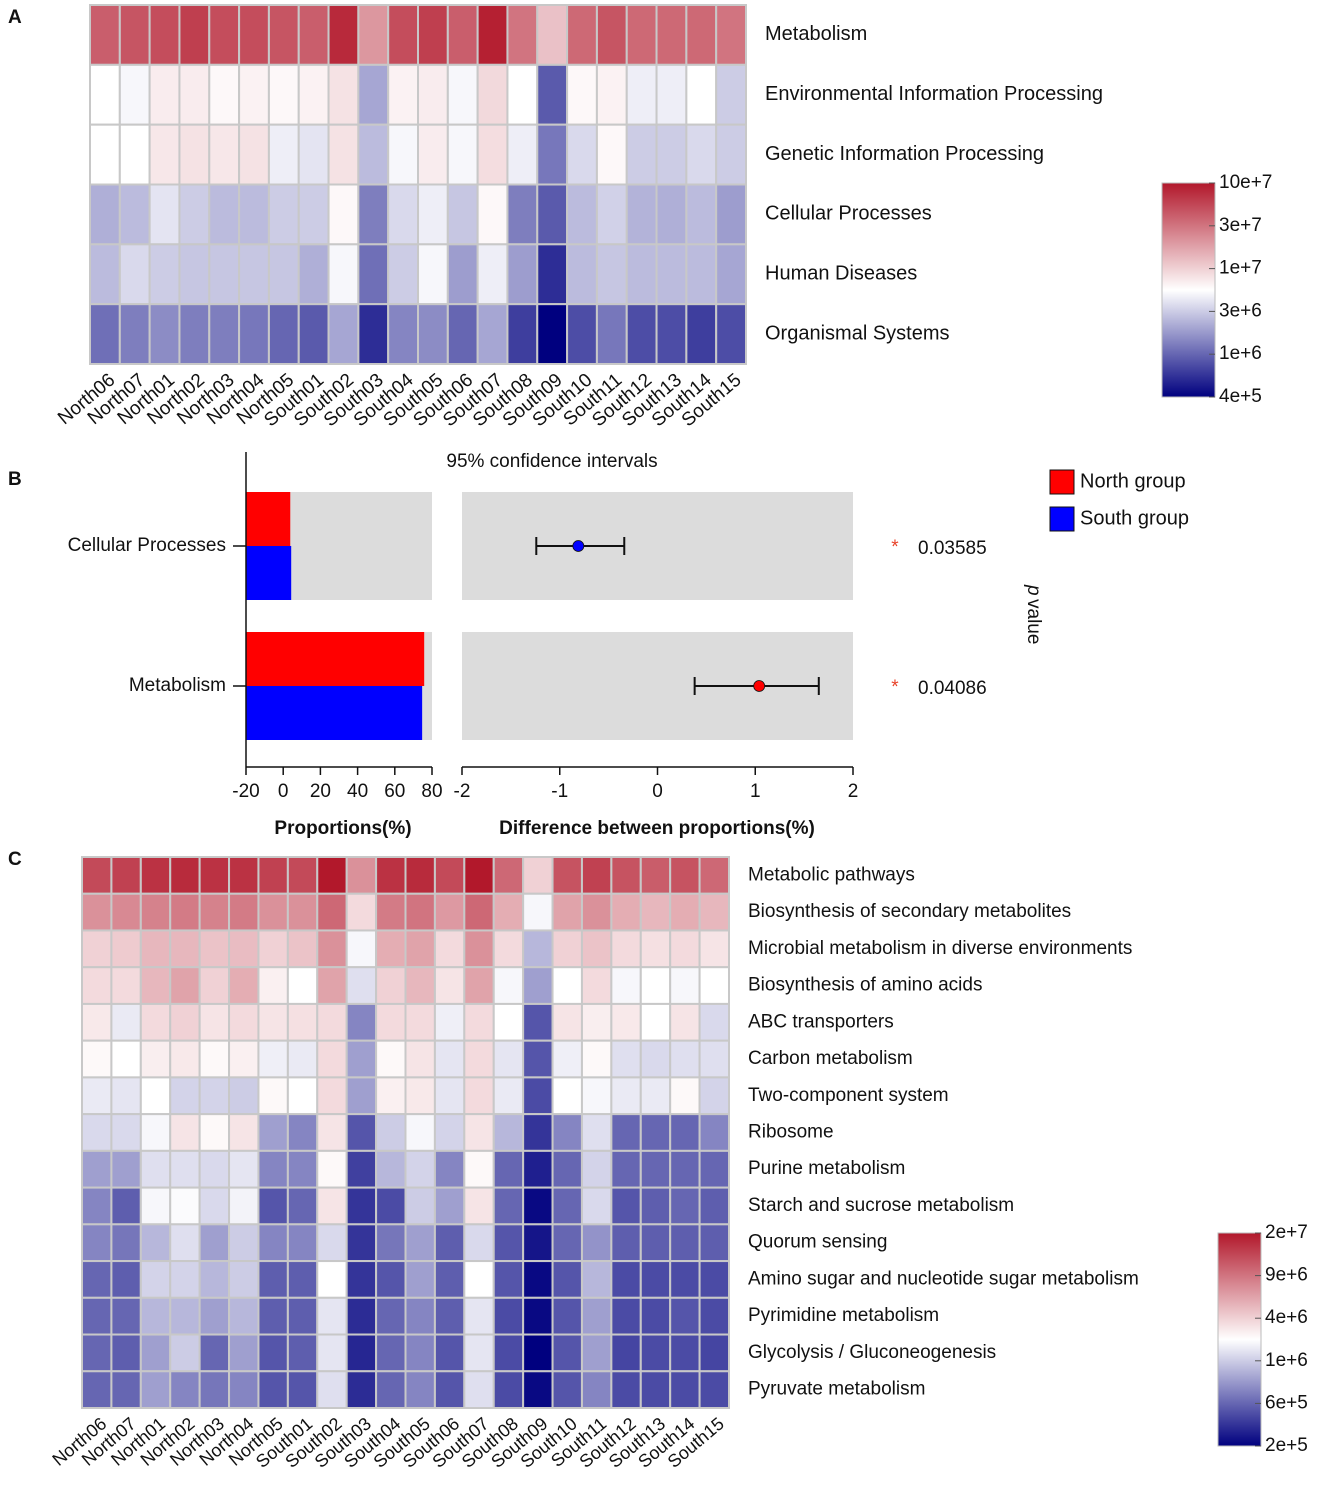 The height and width of the screenshot is (1493, 1325). Describe the element at coordinates (657, 828) in the screenshot. I see `x2-axis-label: Difference between proportions(%)` at that location.